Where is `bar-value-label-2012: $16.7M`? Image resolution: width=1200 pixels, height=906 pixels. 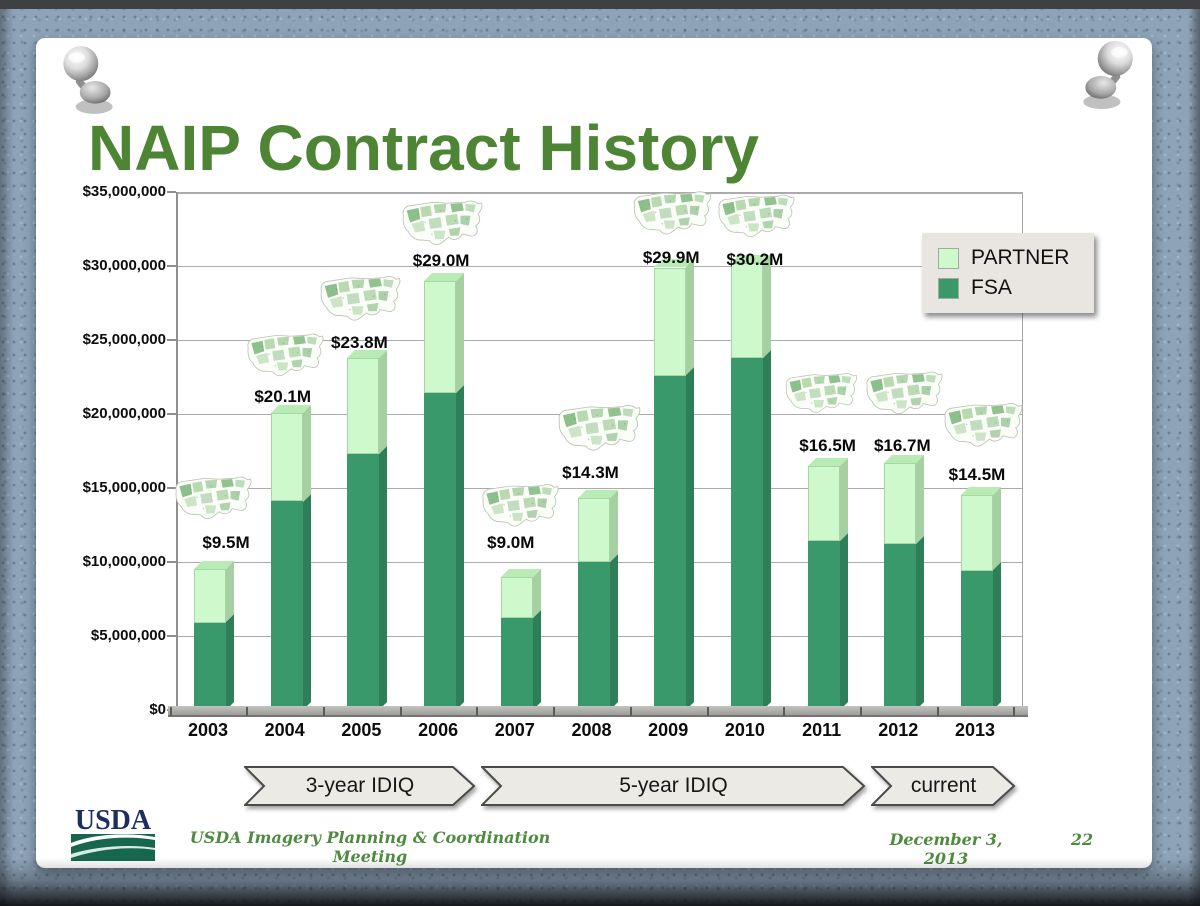
bar-value-label-2012: $16.7M is located at coordinates (902, 445).